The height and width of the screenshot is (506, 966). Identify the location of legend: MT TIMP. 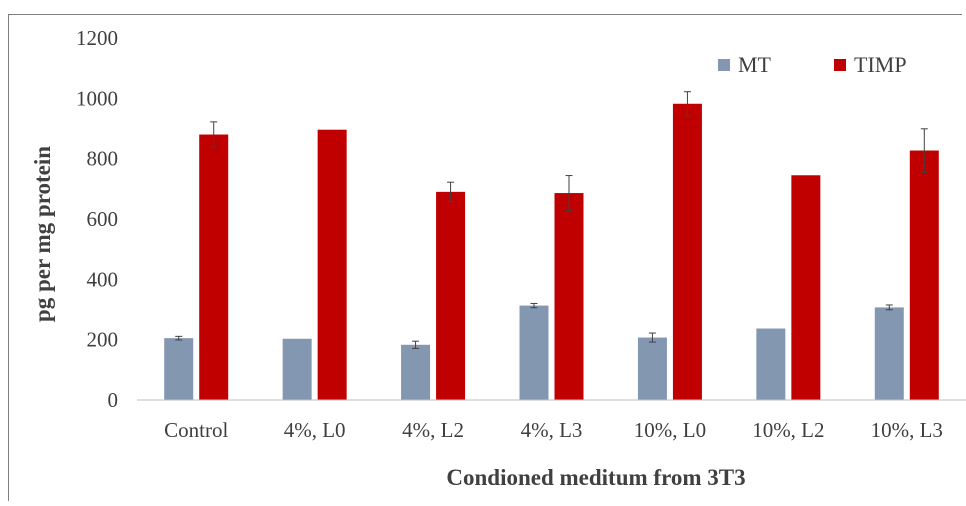
(812, 64).